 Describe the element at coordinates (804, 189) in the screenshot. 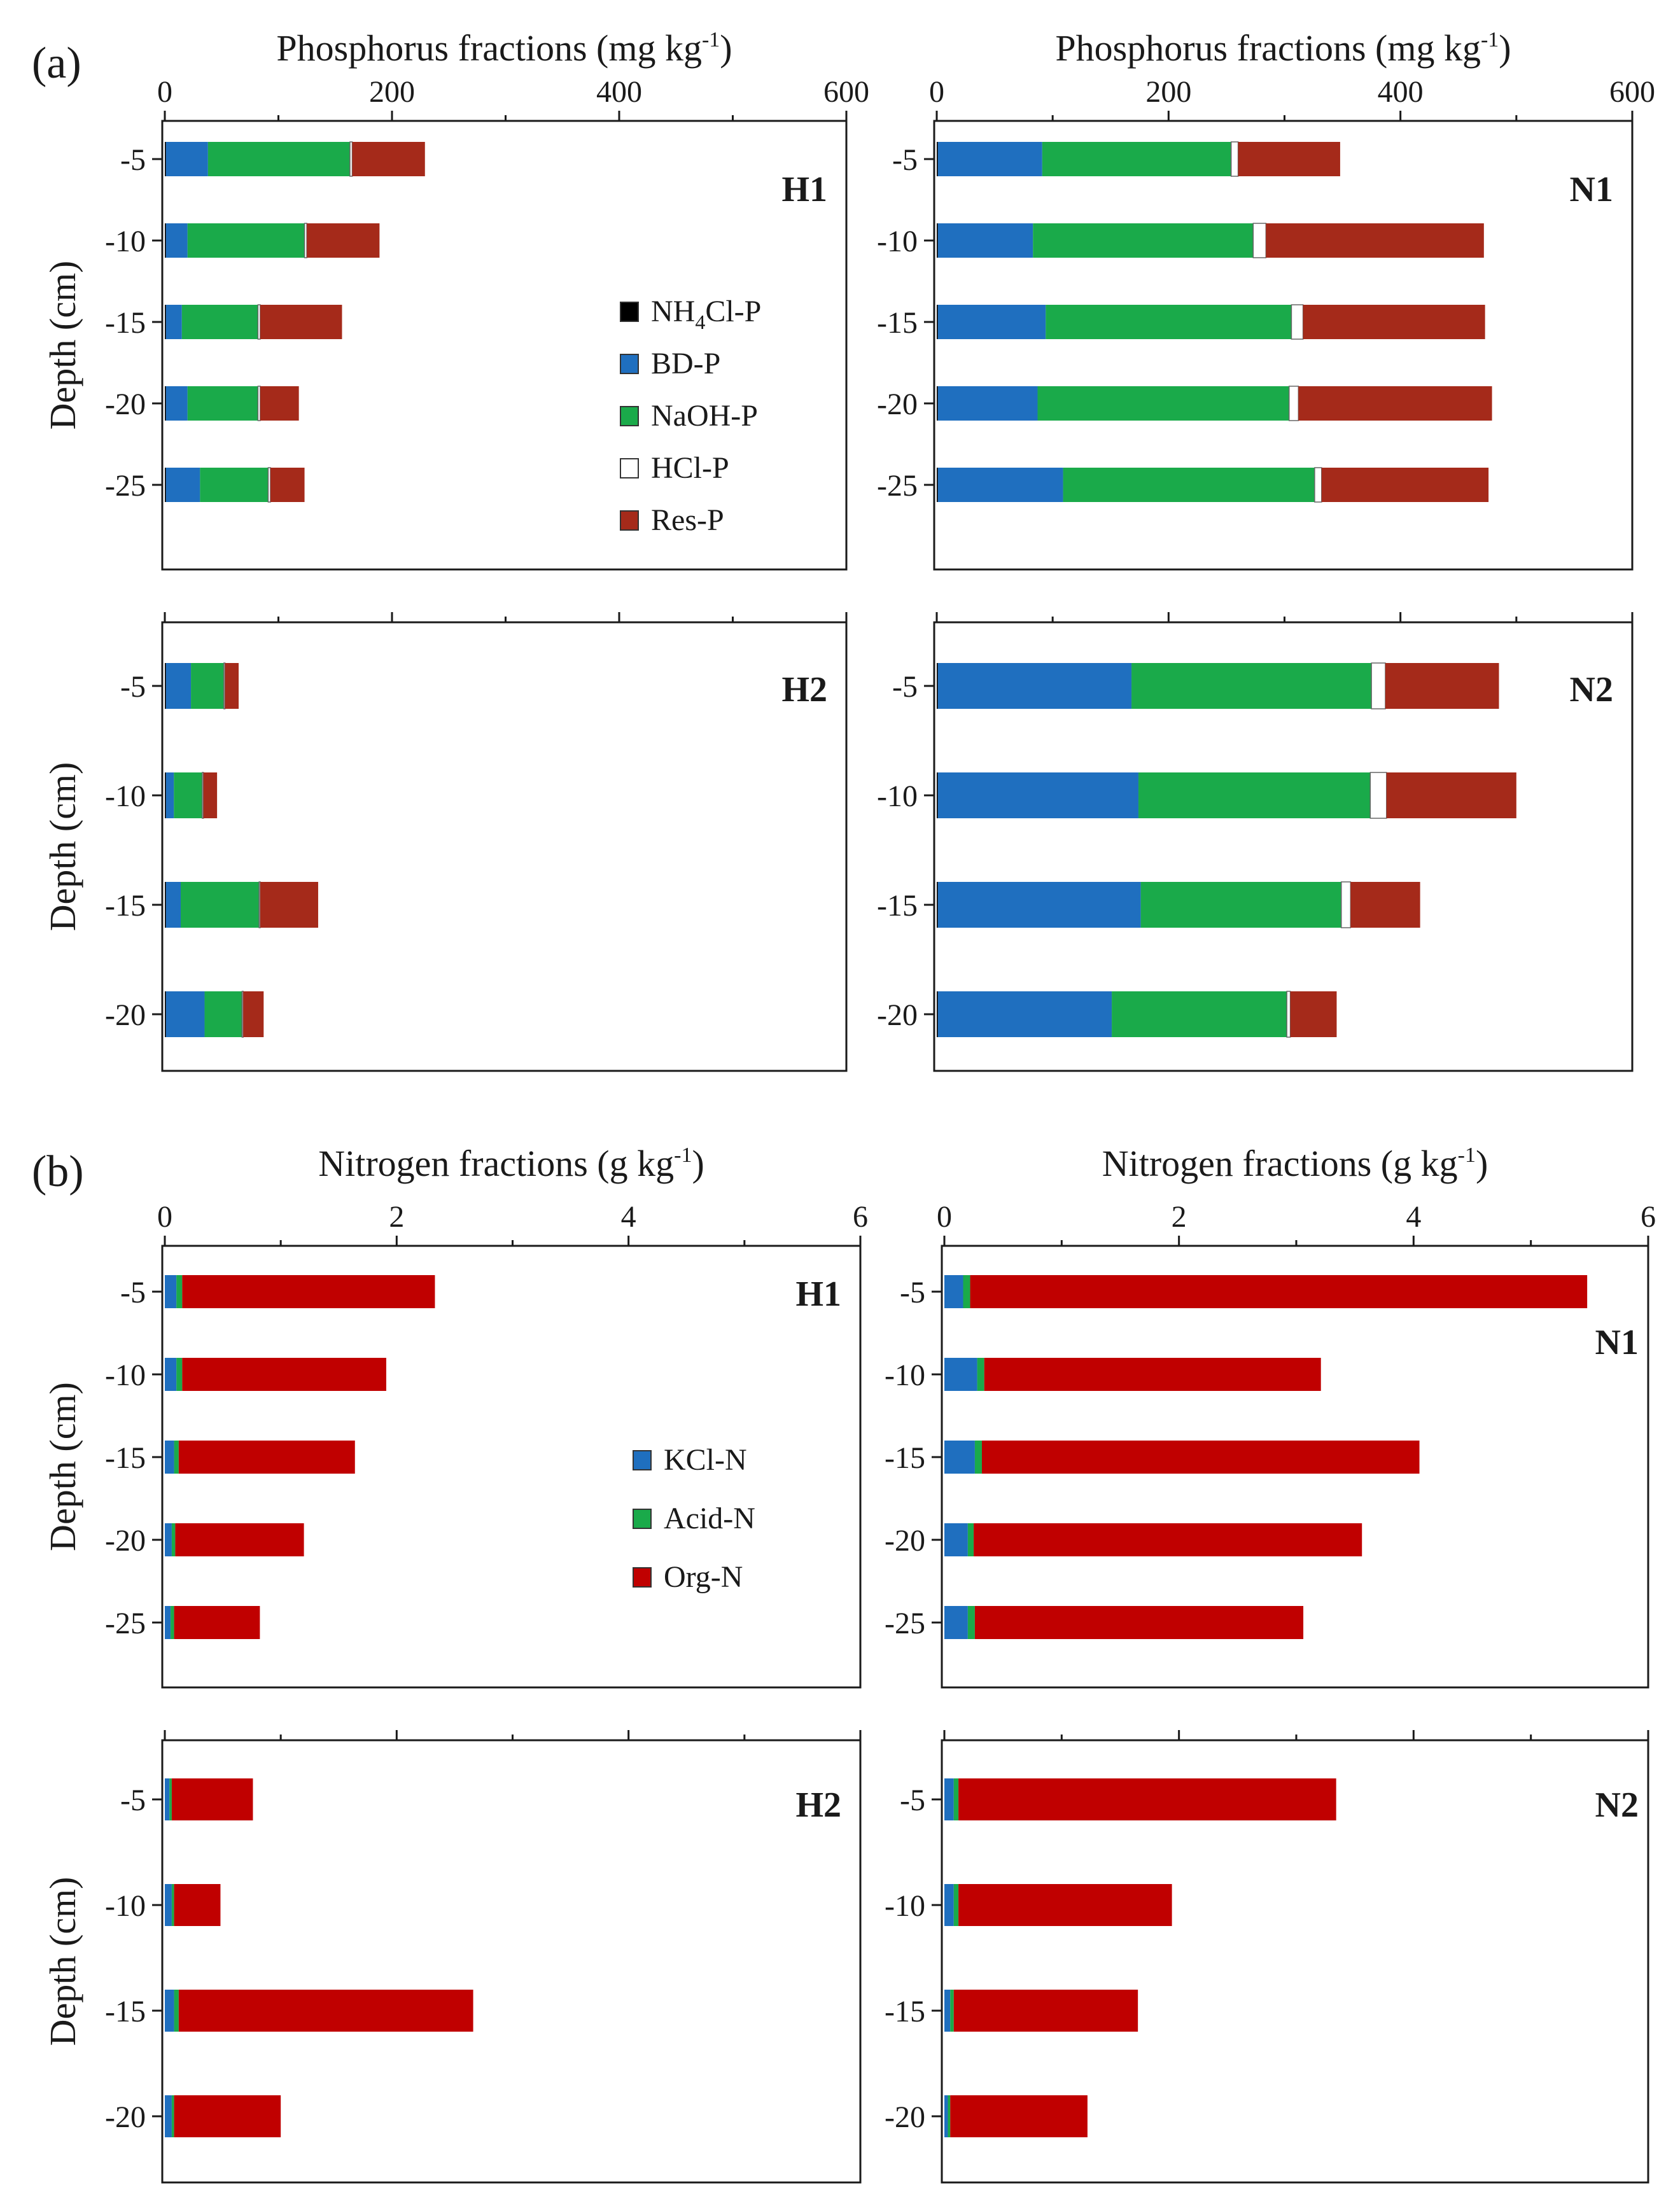

I see `panel-tag-h1: H1` at that location.